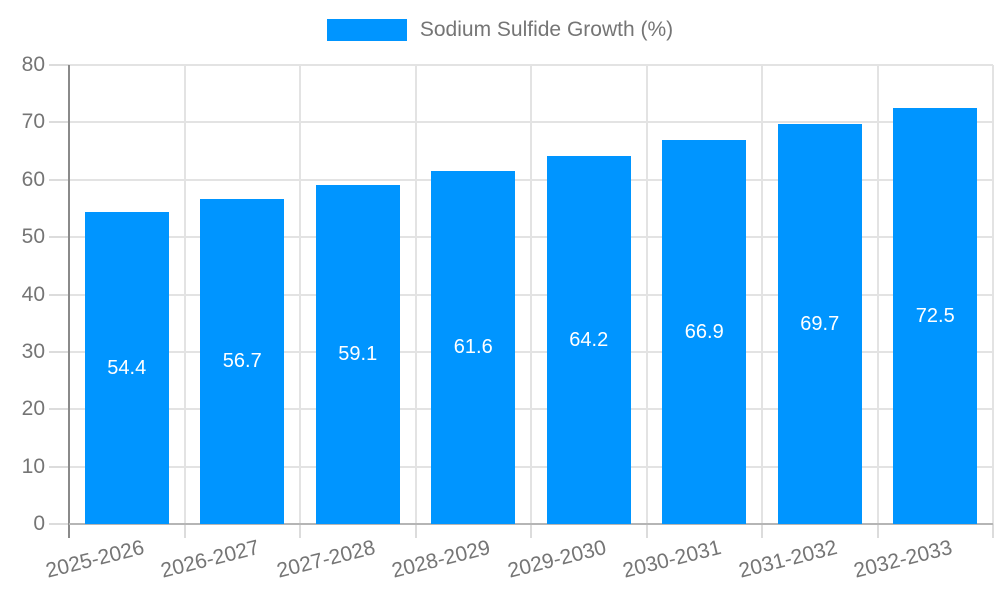 This screenshot has height=600, width=1000. What do you see at coordinates (33, 237) in the screenshot?
I see `y-axis-tick-label: 50` at bounding box center [33, 237].